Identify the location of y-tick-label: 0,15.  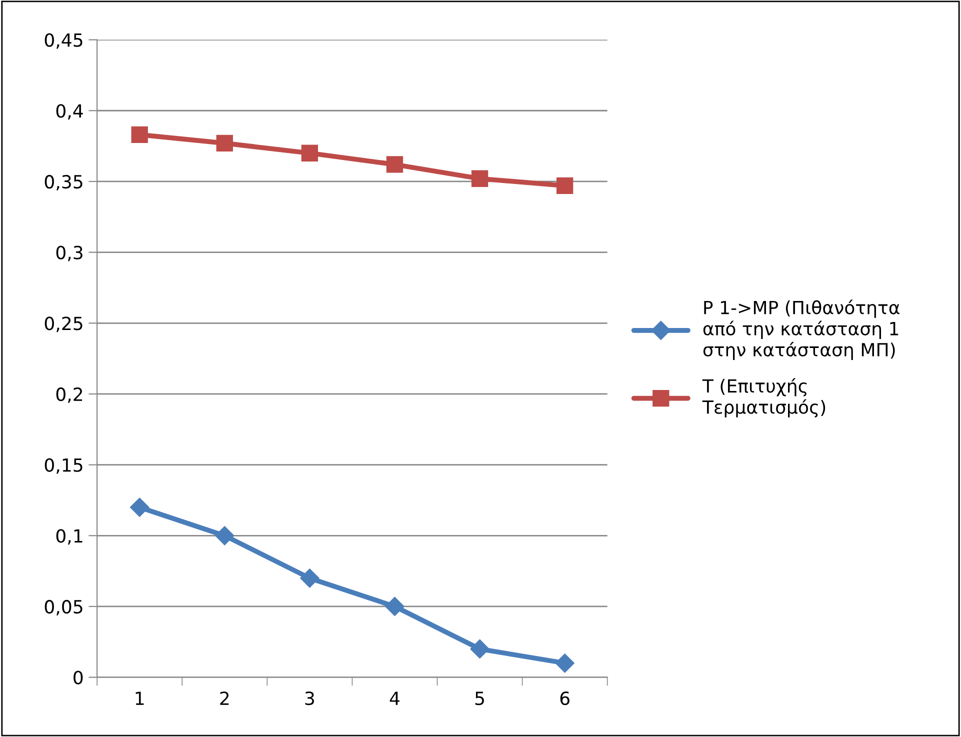
(63, 466).